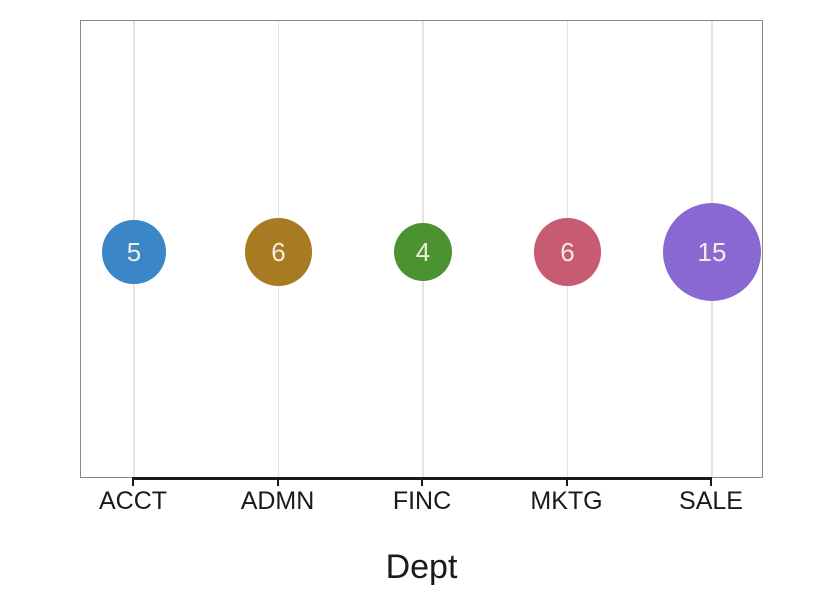 Image resolution: width=818 pixels, height=598 pixels. I want to click on bubble-mktg: 6, so click(567, 252).